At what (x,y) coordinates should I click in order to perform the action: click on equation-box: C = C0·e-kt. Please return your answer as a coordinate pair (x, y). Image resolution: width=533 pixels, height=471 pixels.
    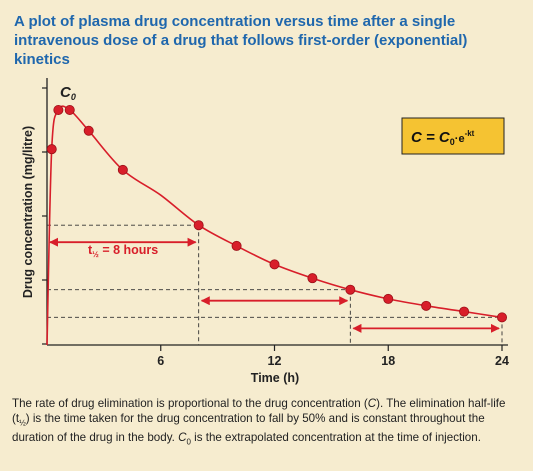
    Looking at the image, I should click on (453, 136).